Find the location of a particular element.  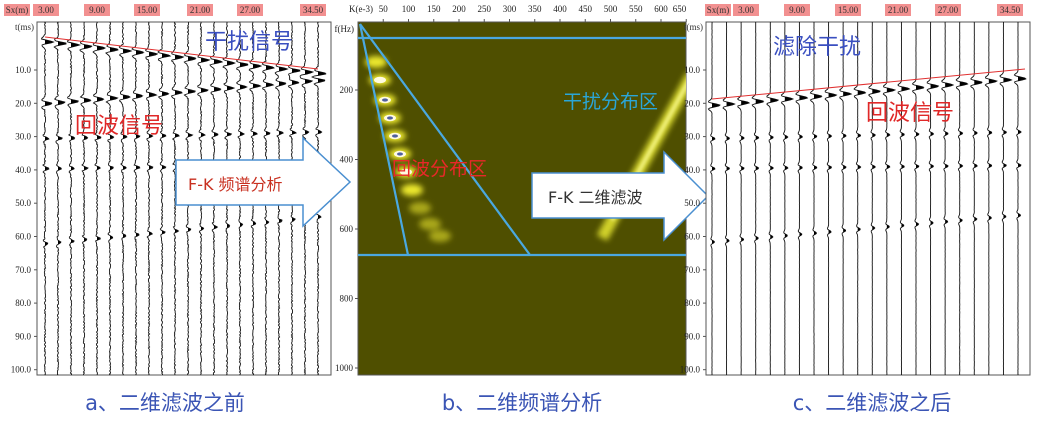

x-tick-label: 300 is located at coordinates (510, 9).